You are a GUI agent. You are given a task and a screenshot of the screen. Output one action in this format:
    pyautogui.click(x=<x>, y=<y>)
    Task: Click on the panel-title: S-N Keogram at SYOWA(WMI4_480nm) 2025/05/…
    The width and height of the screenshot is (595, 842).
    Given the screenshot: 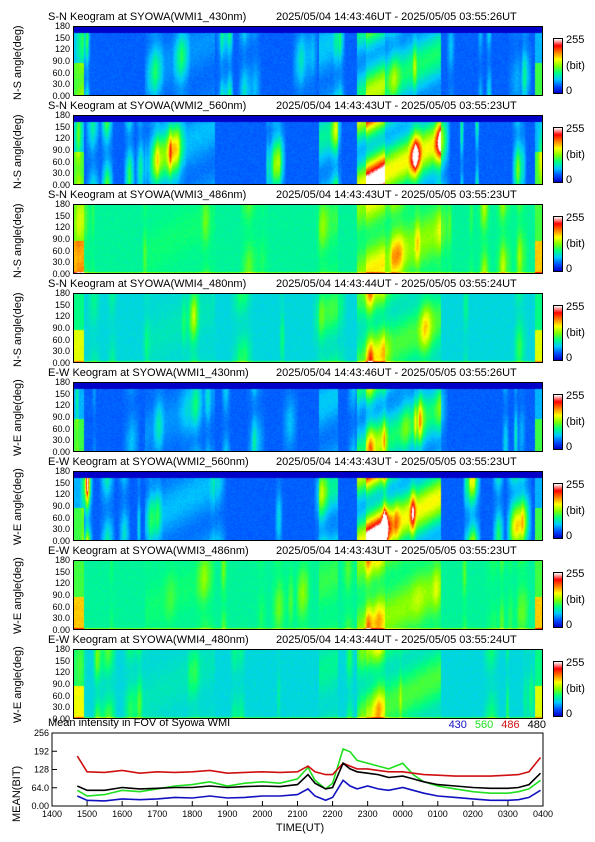 What is the action you would take?
    pyautogui.click(x=298, y=284)
    